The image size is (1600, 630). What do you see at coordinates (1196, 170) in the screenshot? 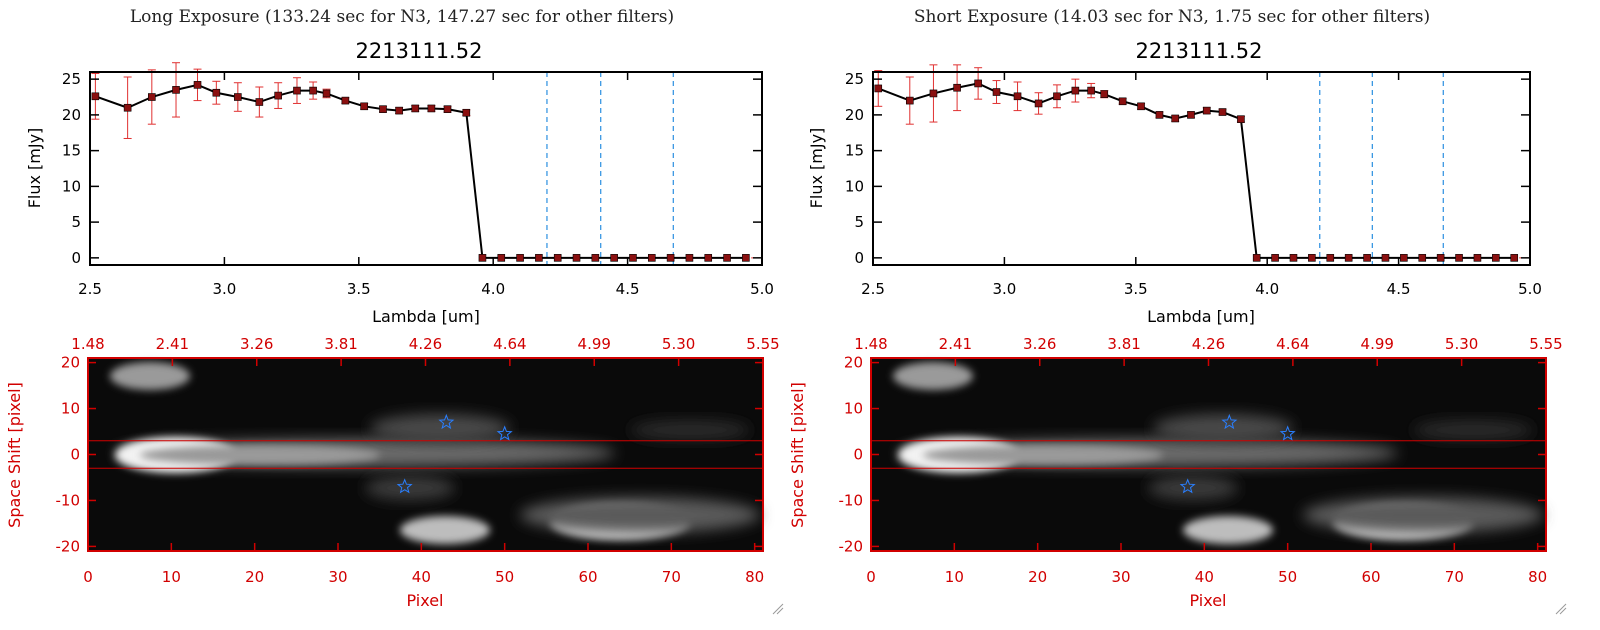
I see `flux-series-line` at bounding box center [1196, 170].